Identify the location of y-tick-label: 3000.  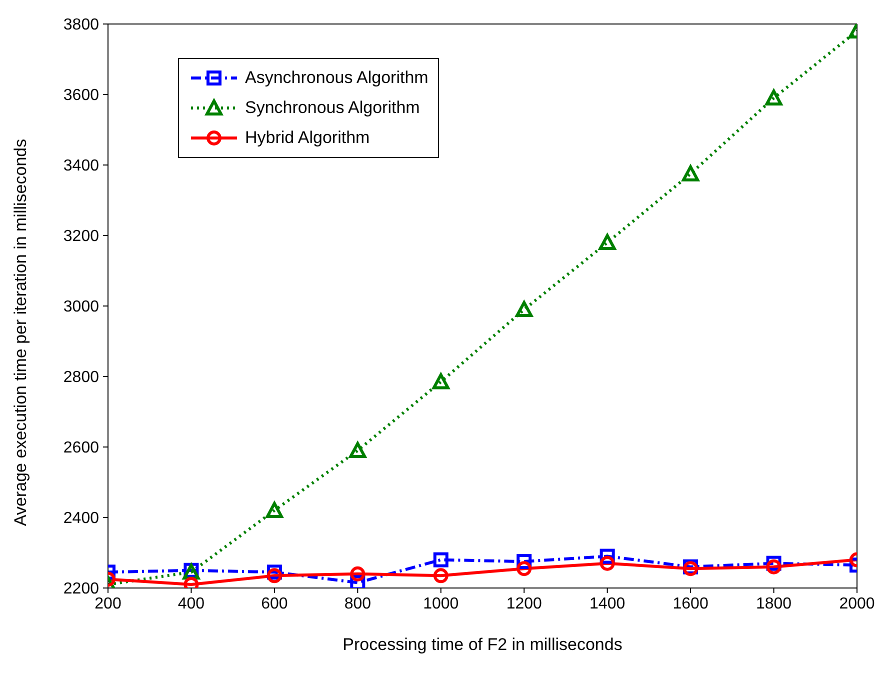
(81, 307).